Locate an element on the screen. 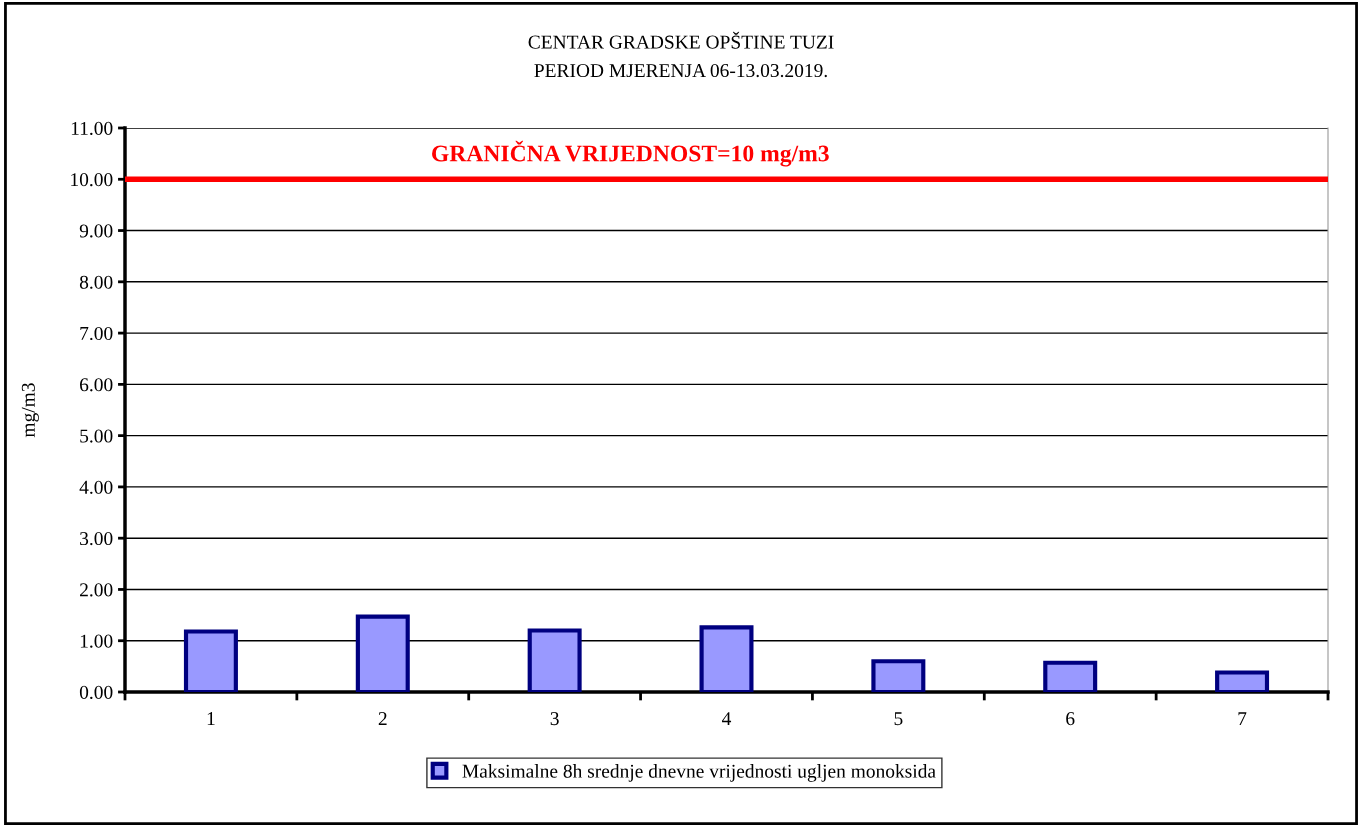 The image size is (1362, 827). y-tick-label: 8.00 is located at coordinates (96, 282).